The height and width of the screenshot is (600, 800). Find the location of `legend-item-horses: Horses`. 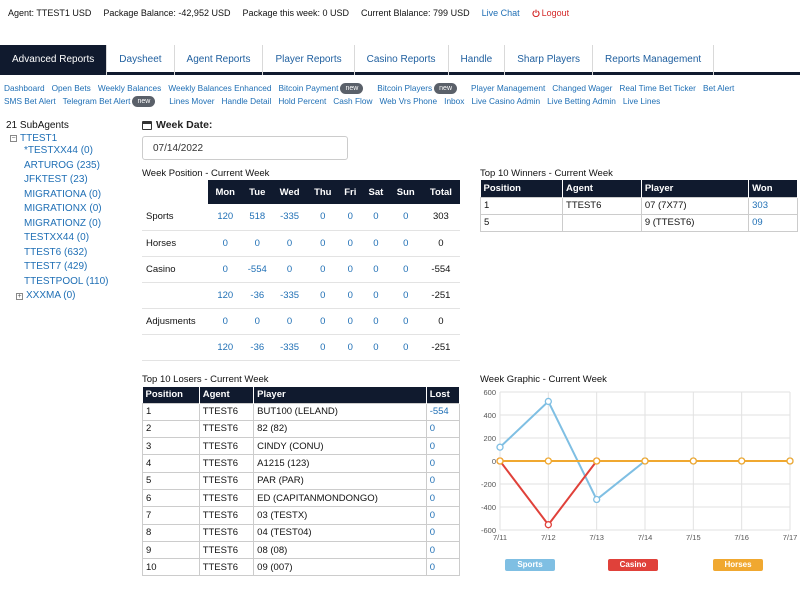

legend-item-horses: Horses is located at coordinates (738, 565).